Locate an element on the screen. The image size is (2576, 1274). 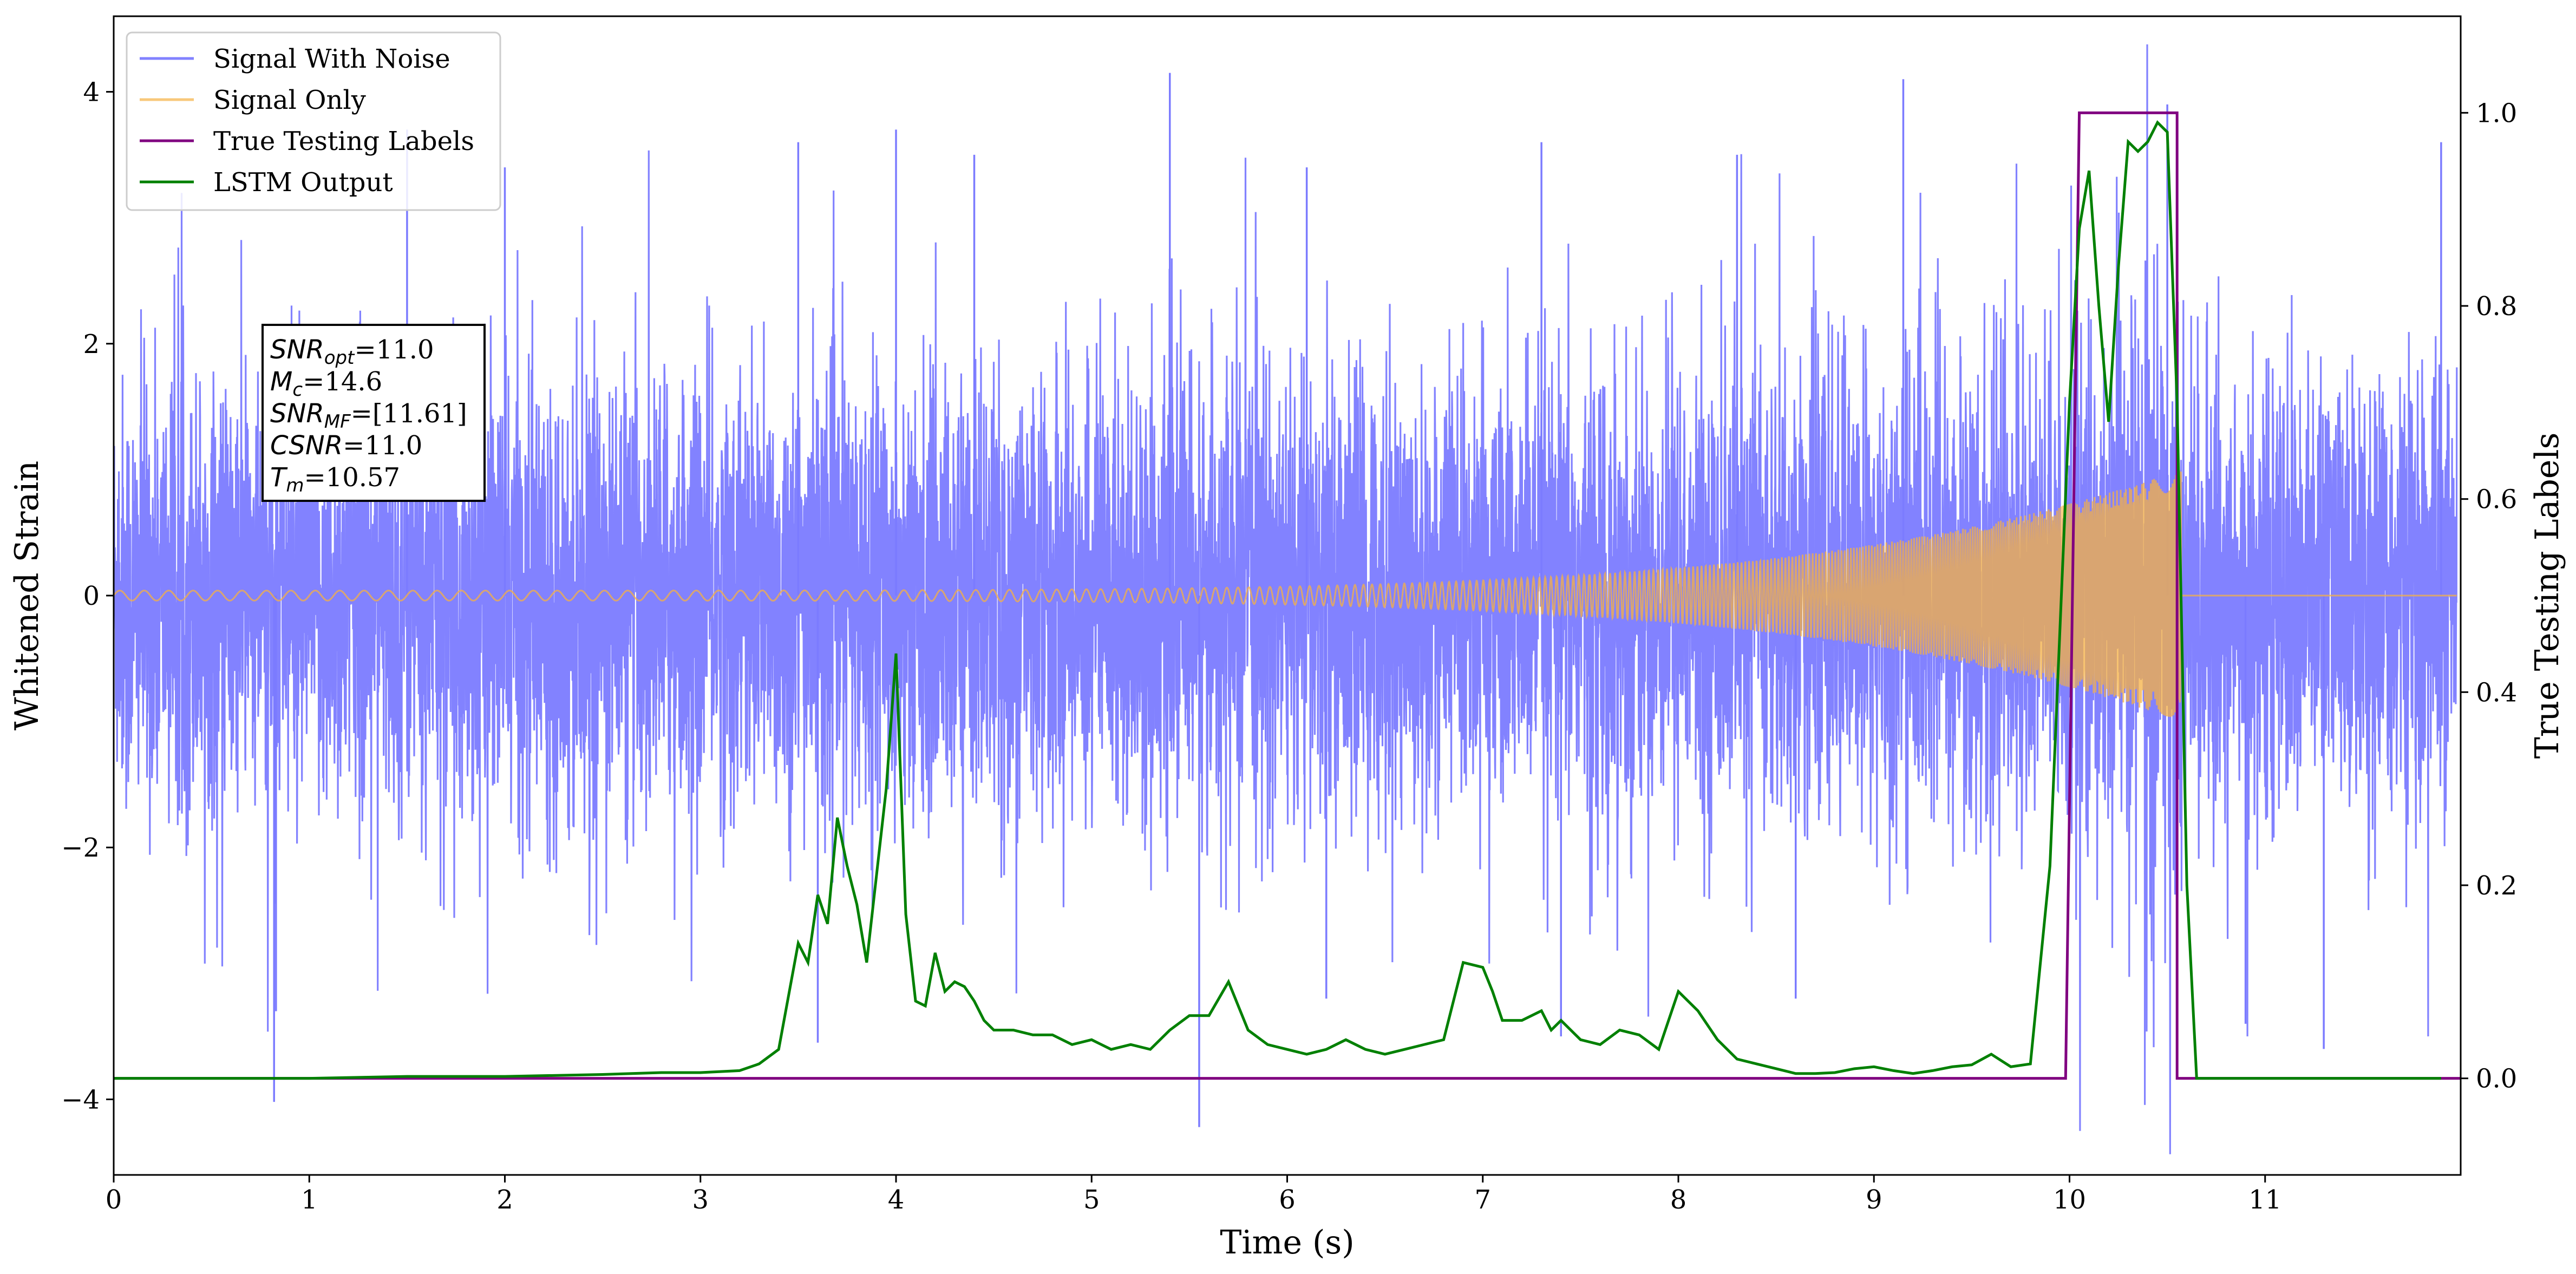
y-left-tick-label: −2 is located at coordinates (80, 848).